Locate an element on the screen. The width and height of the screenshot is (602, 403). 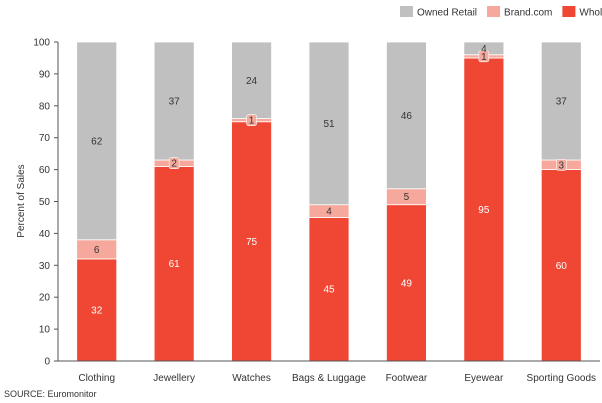
y-tick-label: 60 is located at coordinates (45, 170).